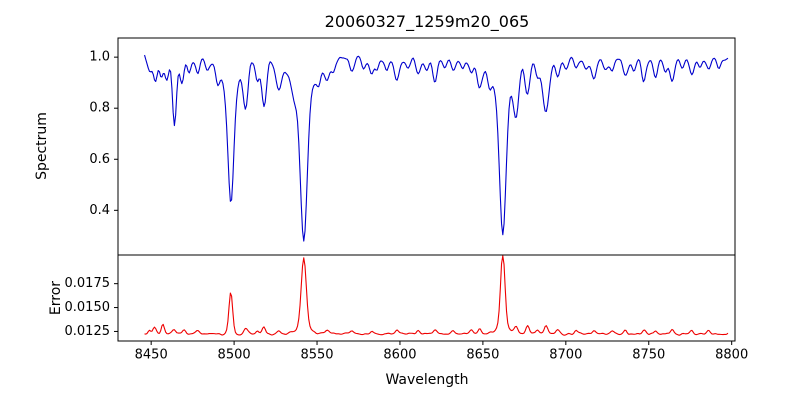 This screenshot has width=800, height=400. I want to click on x-axis-label: Wavelength, so click(426, 380).